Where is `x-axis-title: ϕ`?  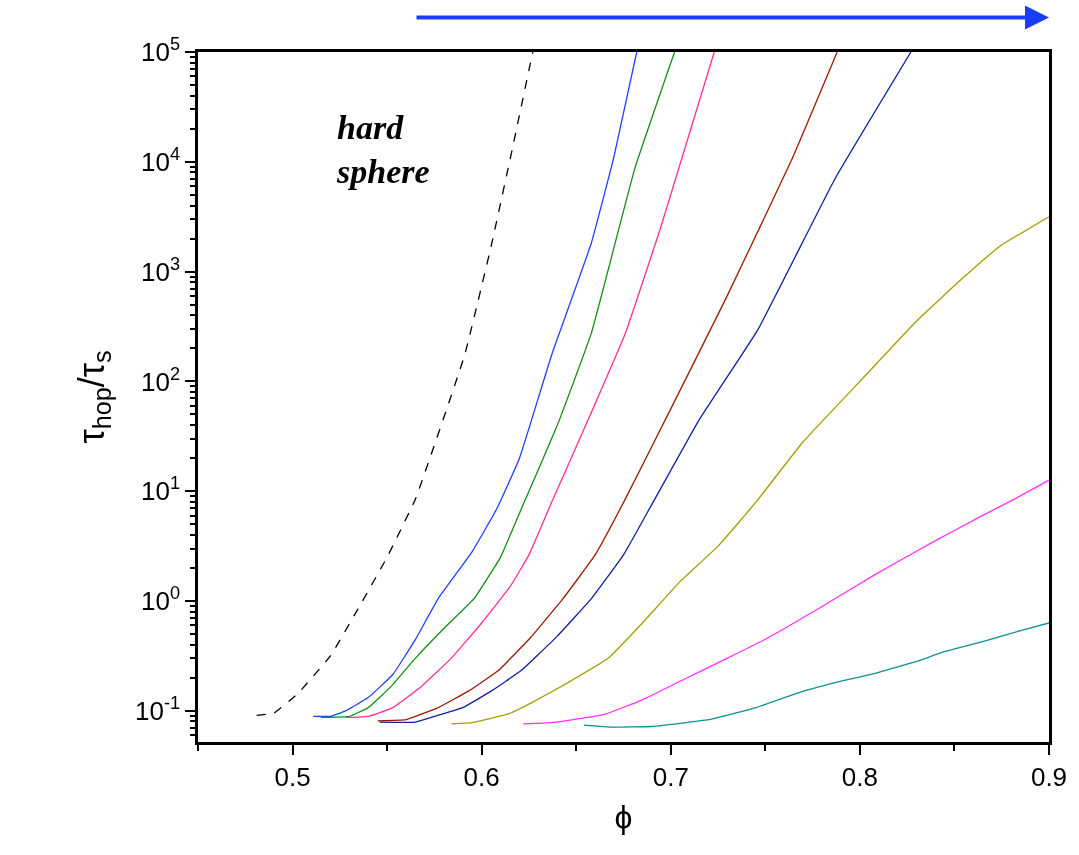
x-axis-title: ϕ is located at coordinates (623, 816).